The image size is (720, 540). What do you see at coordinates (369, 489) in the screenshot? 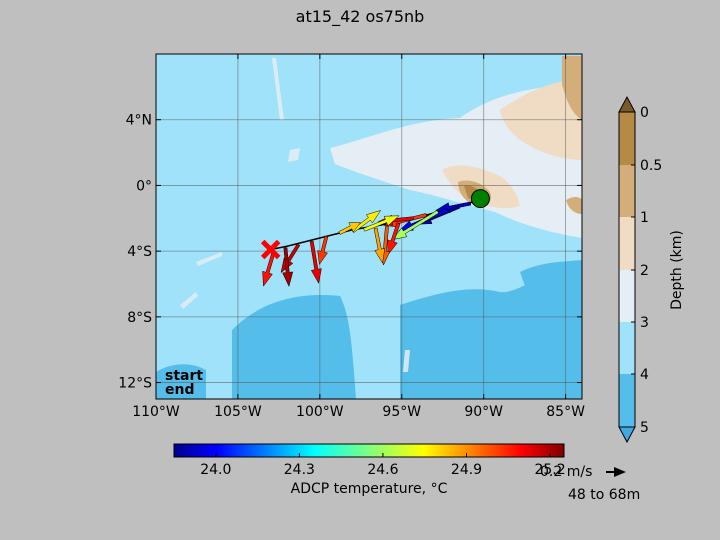
I see `temperature-colorbar-label: ADCP temperature, °C` at bounding box center [369, 489].